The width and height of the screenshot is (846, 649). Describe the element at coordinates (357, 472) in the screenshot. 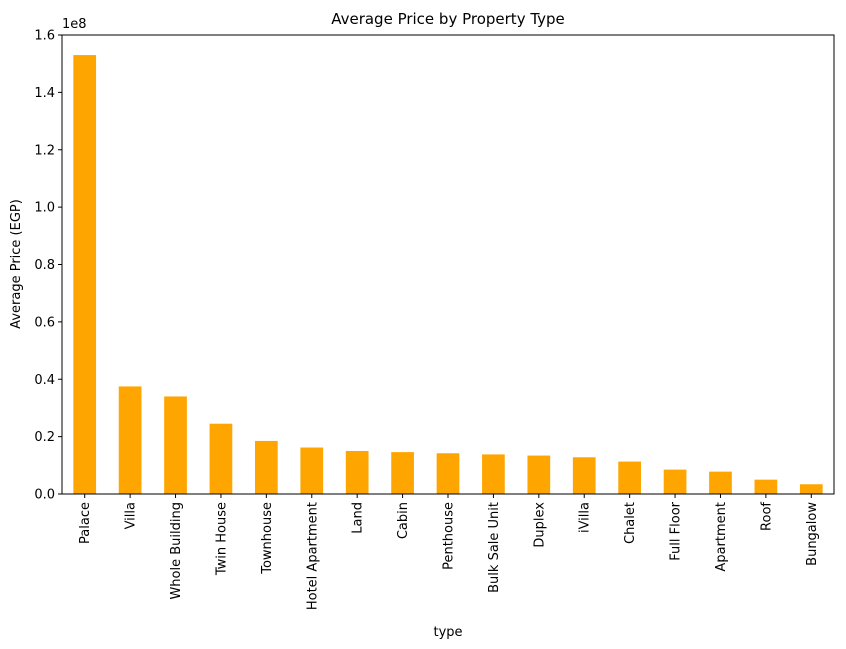

I see `bar-land` at that location.